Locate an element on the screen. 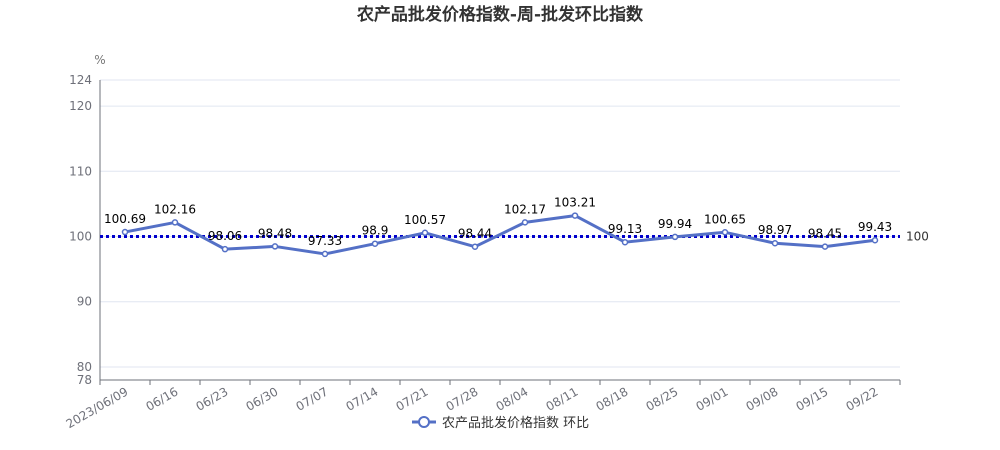 Image resolution: width=1000 pixels, height=450 pixels. y-tick-label: 100 is located at coordinates (80, 237).